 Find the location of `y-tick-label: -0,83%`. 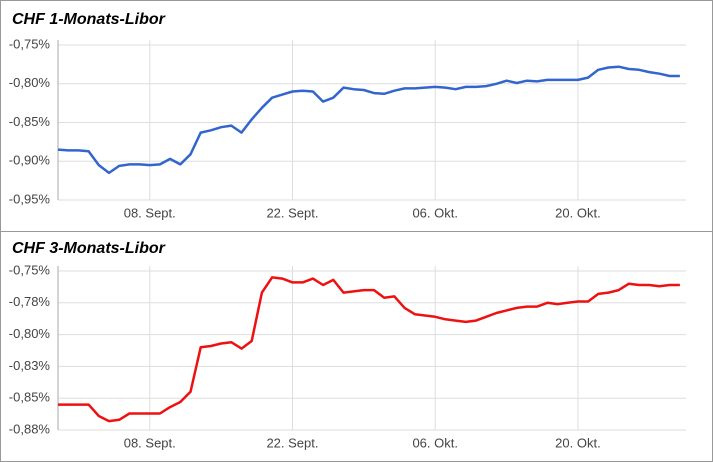

y-tick-label: -0,83% is located at coordinates (30, 365).